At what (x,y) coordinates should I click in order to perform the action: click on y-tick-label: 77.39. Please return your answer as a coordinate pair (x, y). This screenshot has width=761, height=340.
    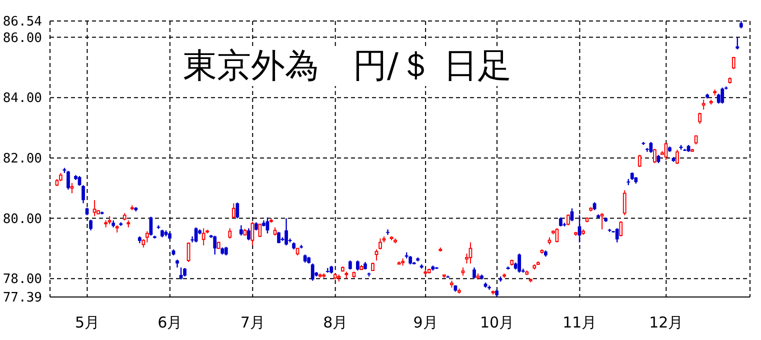
    Looking at the image, I should click on (22, 298).